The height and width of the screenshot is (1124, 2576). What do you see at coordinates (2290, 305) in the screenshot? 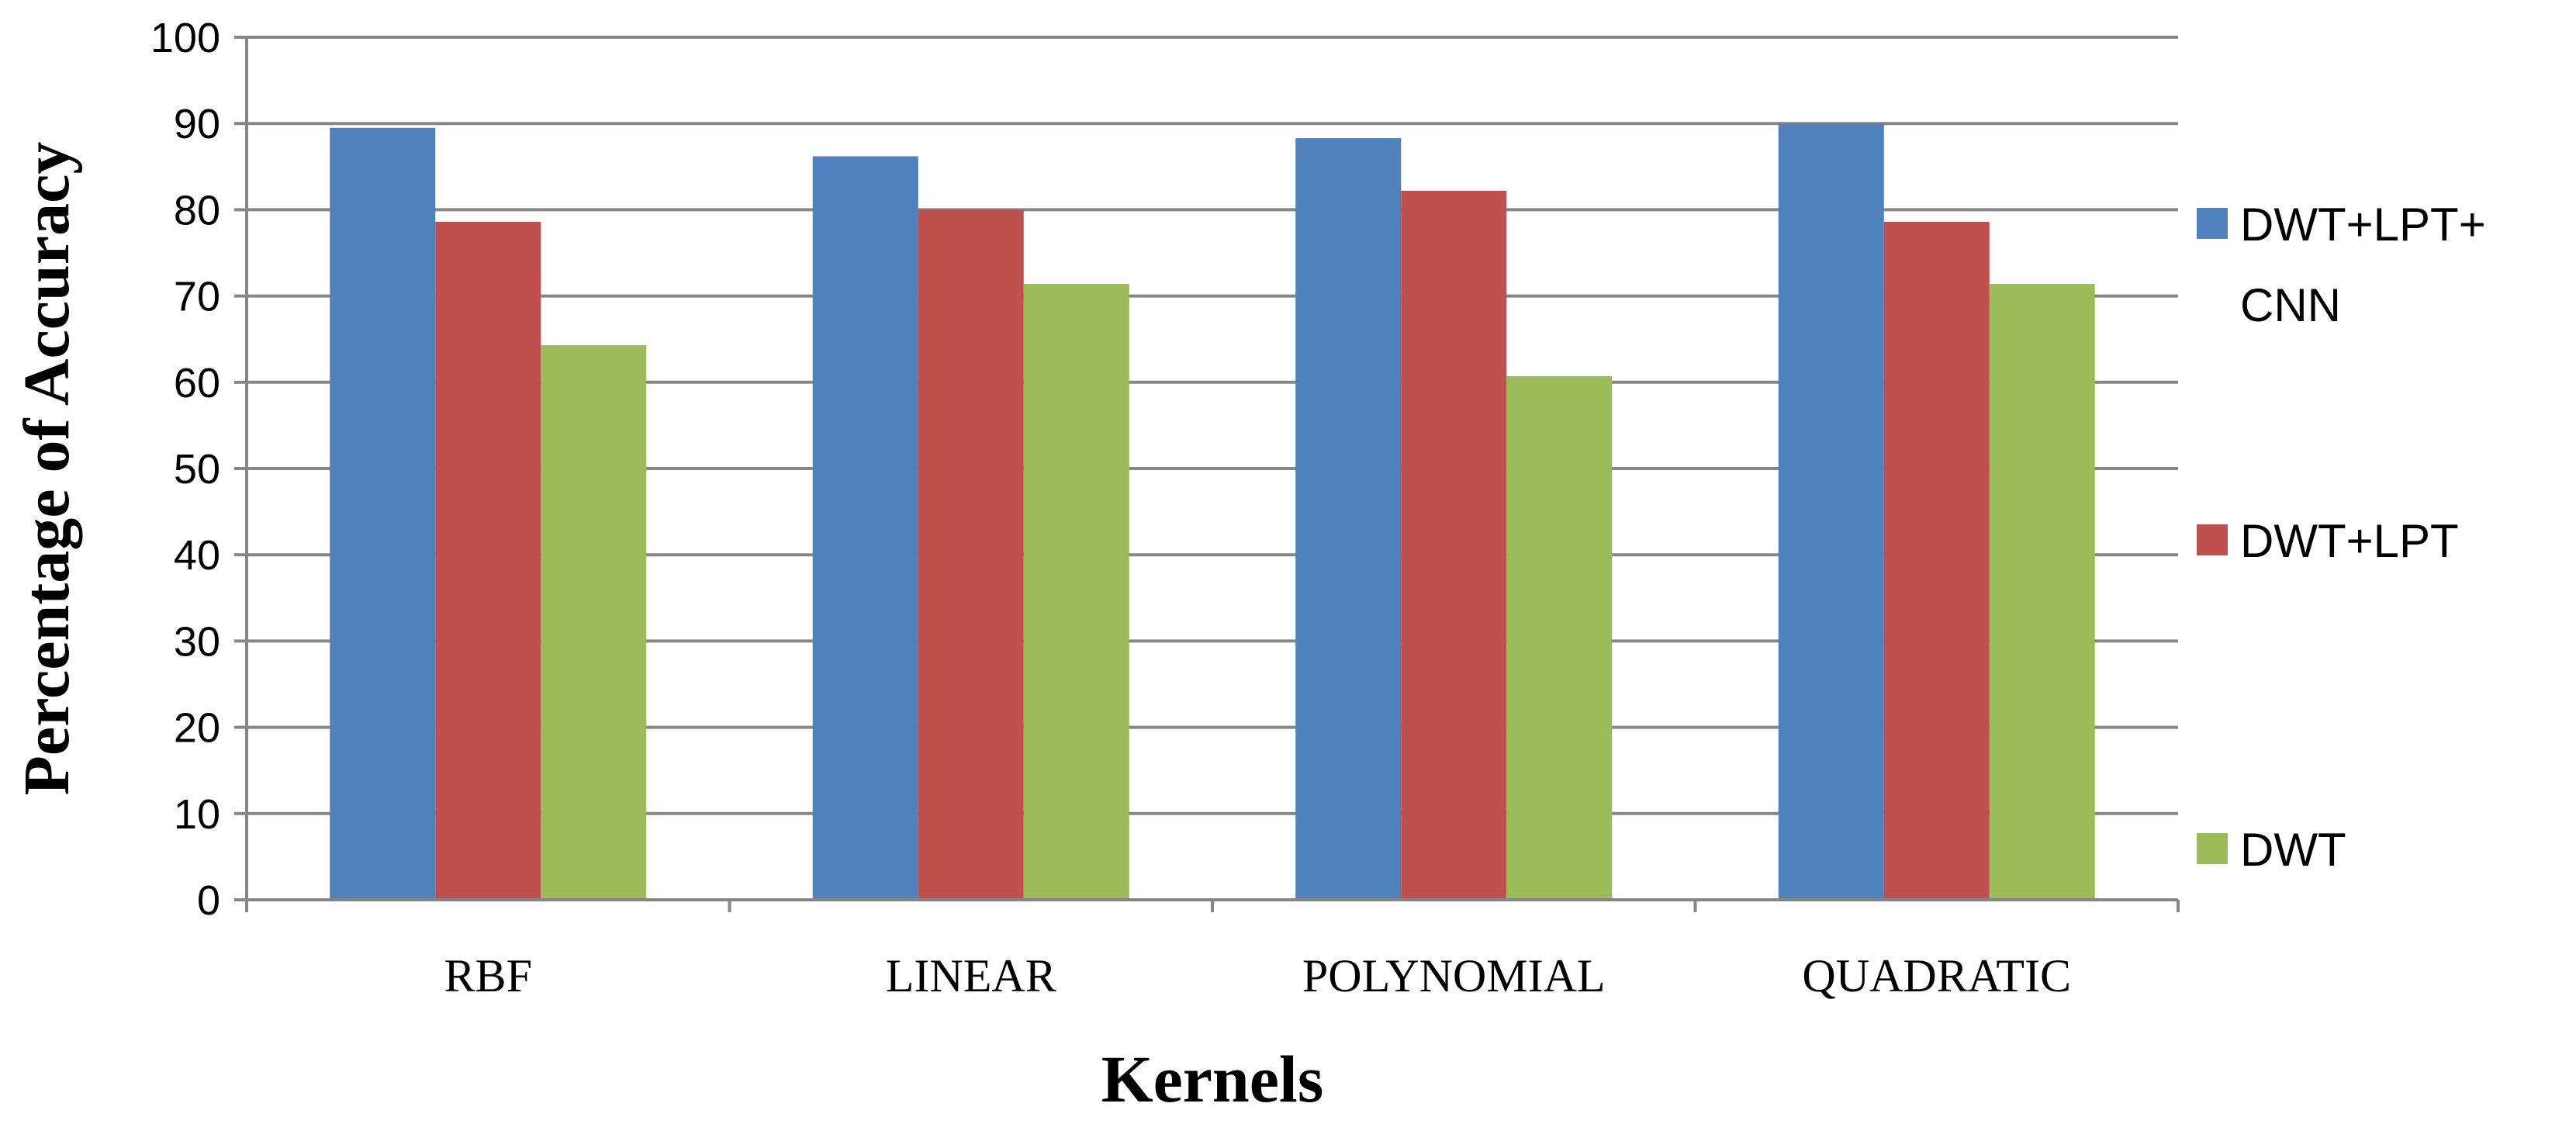
I see `legend-label: CNN` at bounding box center [2290, 305].